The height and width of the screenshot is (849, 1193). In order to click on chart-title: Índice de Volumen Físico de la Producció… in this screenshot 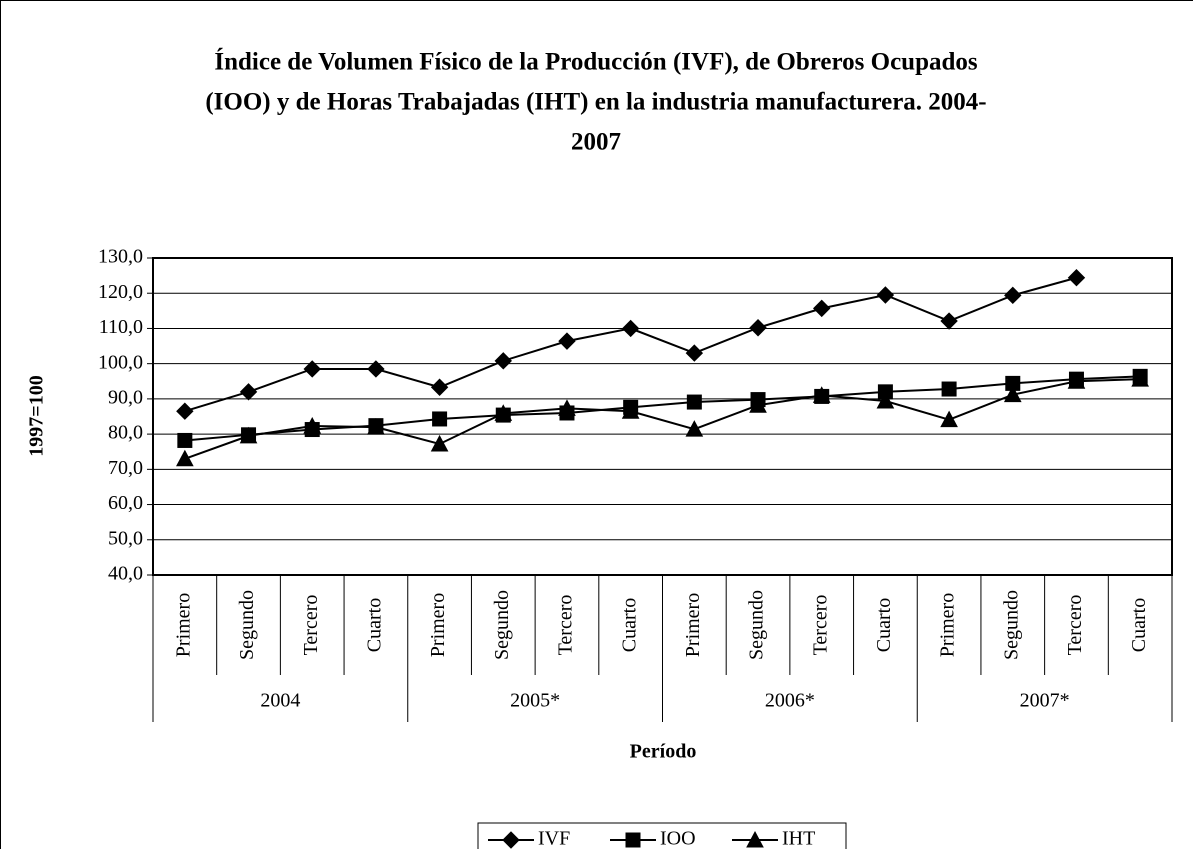, I will do `click(596, 62)`.